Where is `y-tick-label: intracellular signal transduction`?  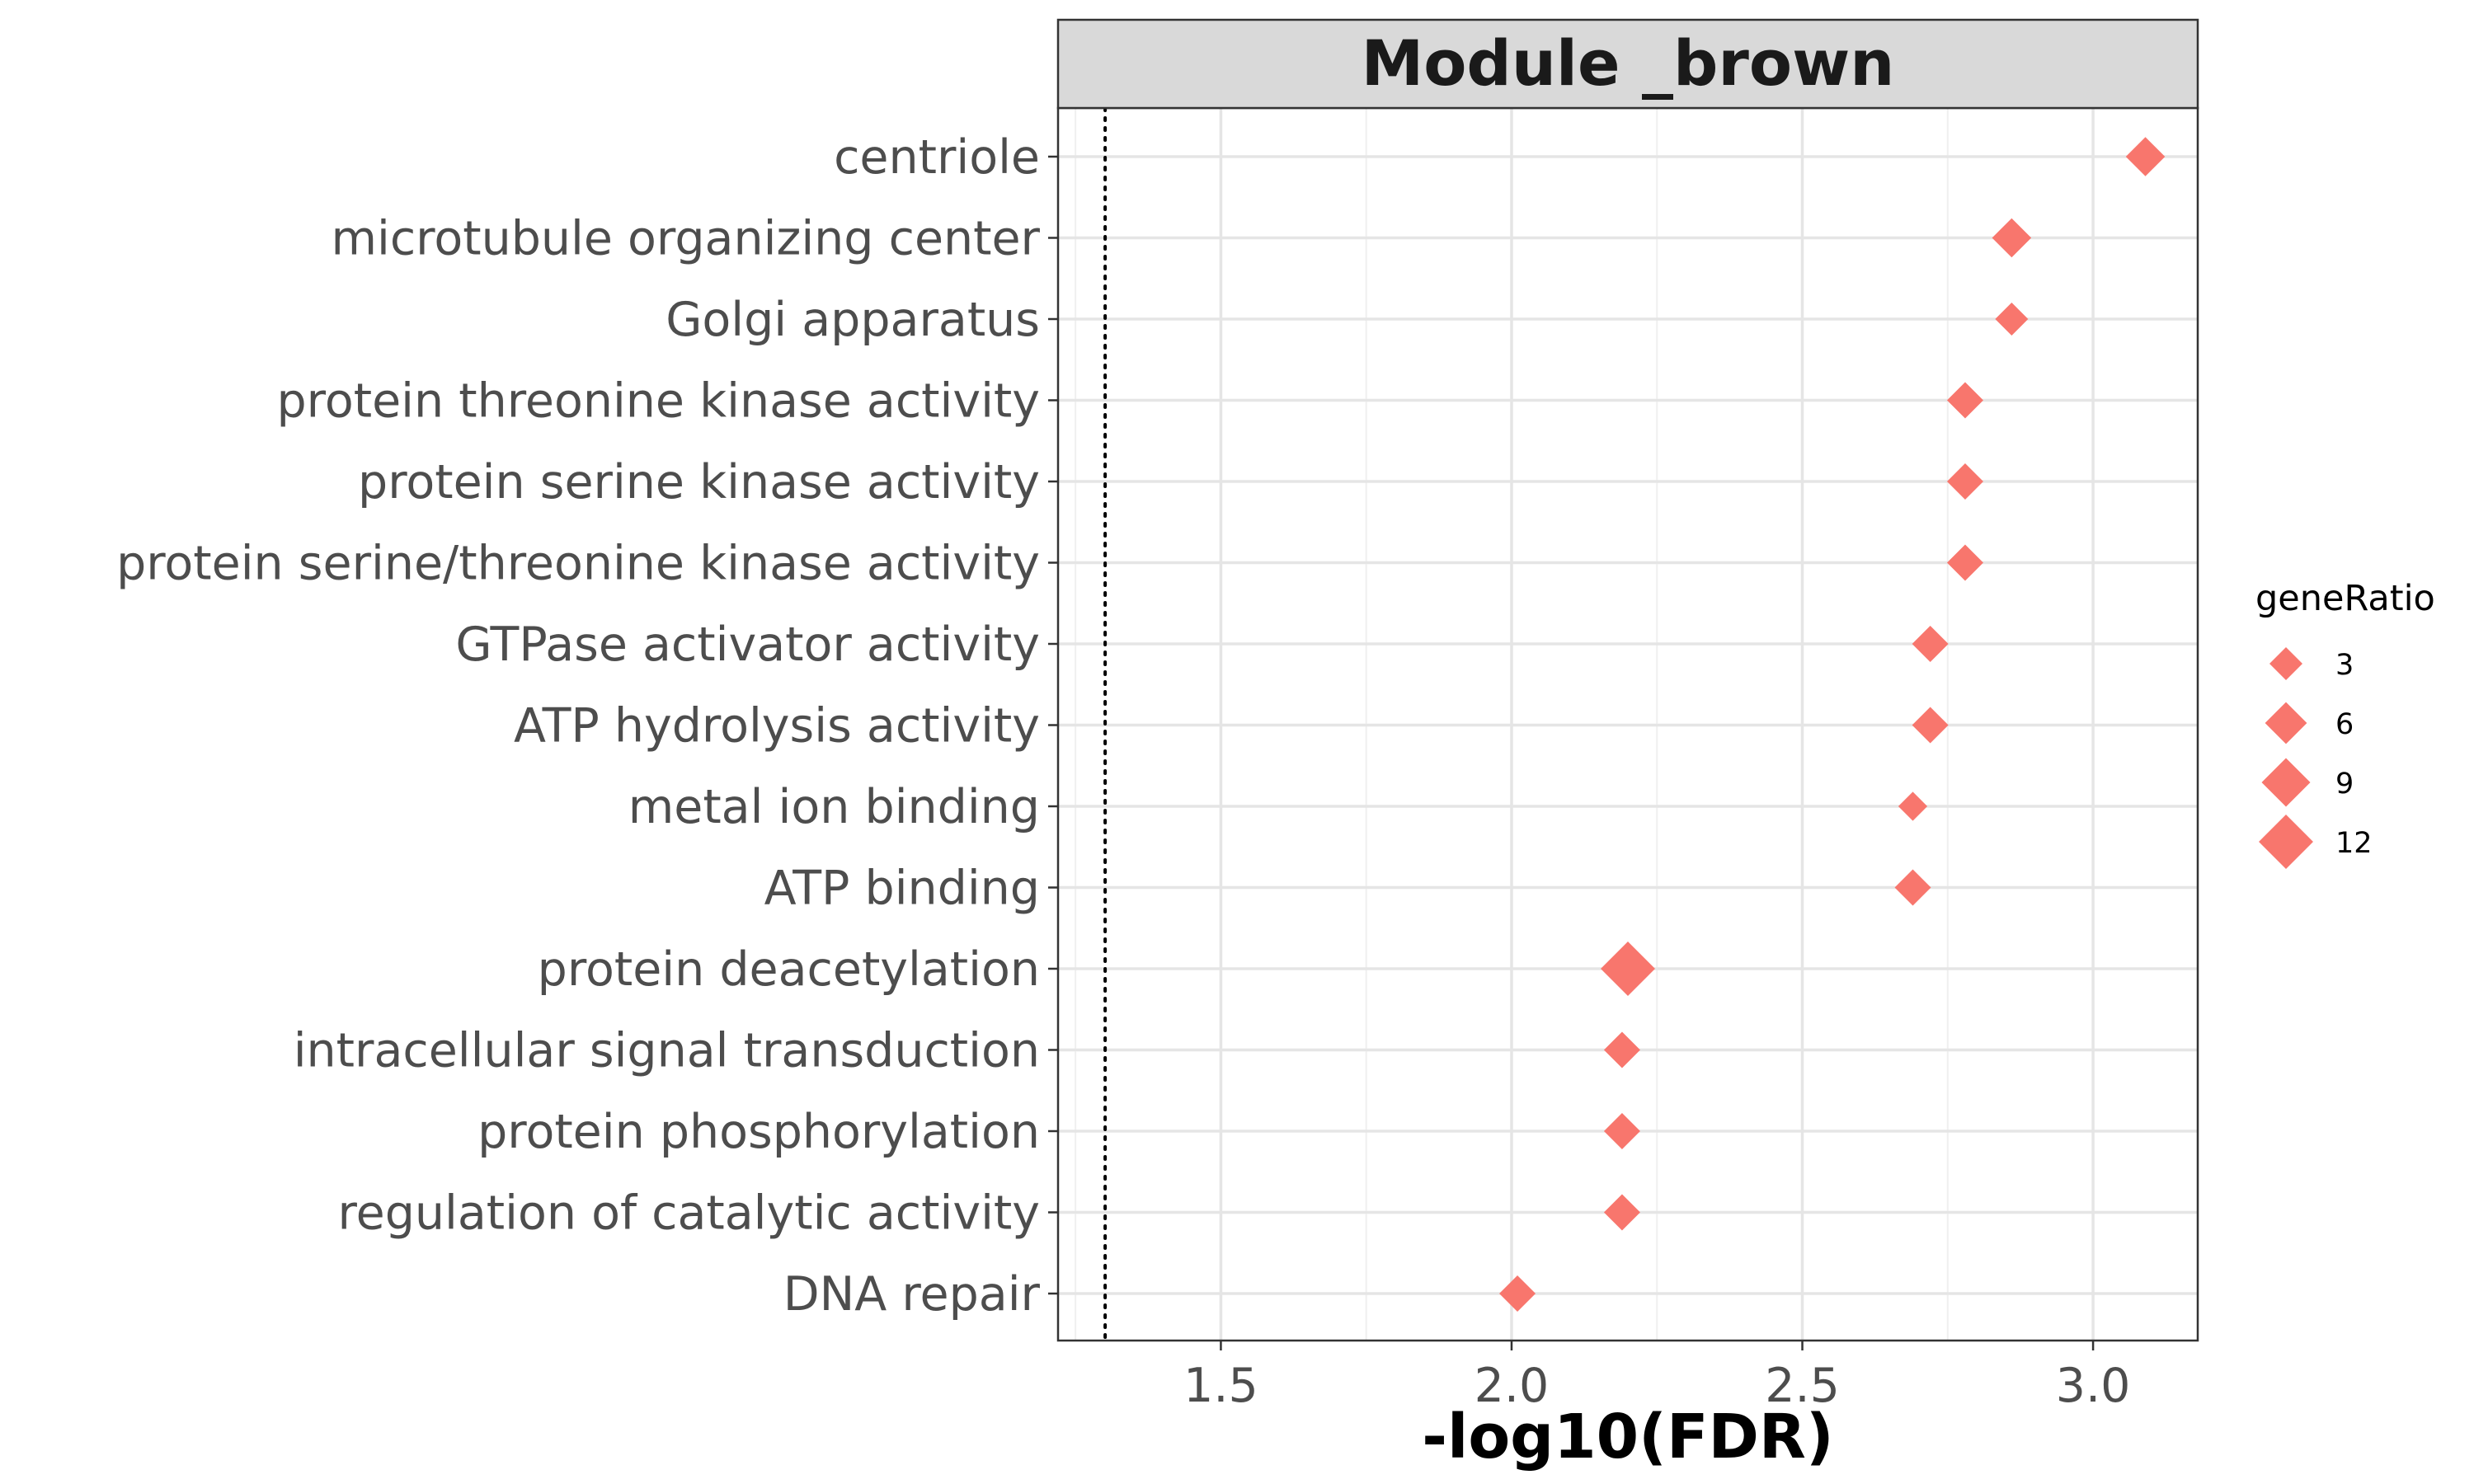
y-tick-label: intracellular signal transduction is located at coordinates (667, 1051).